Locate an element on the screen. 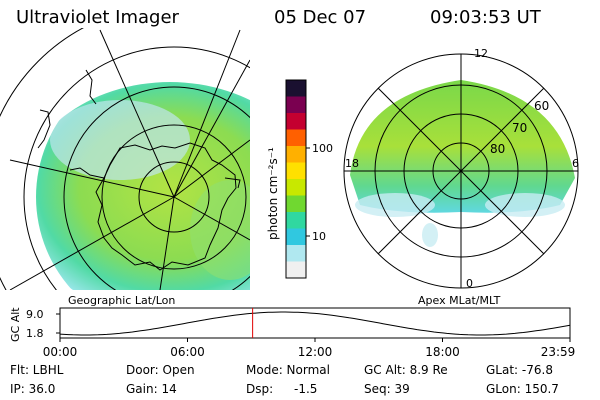 This screenshot has width=600, height=400. dsp-value: -1.5 is located at coordinates (306, 389).